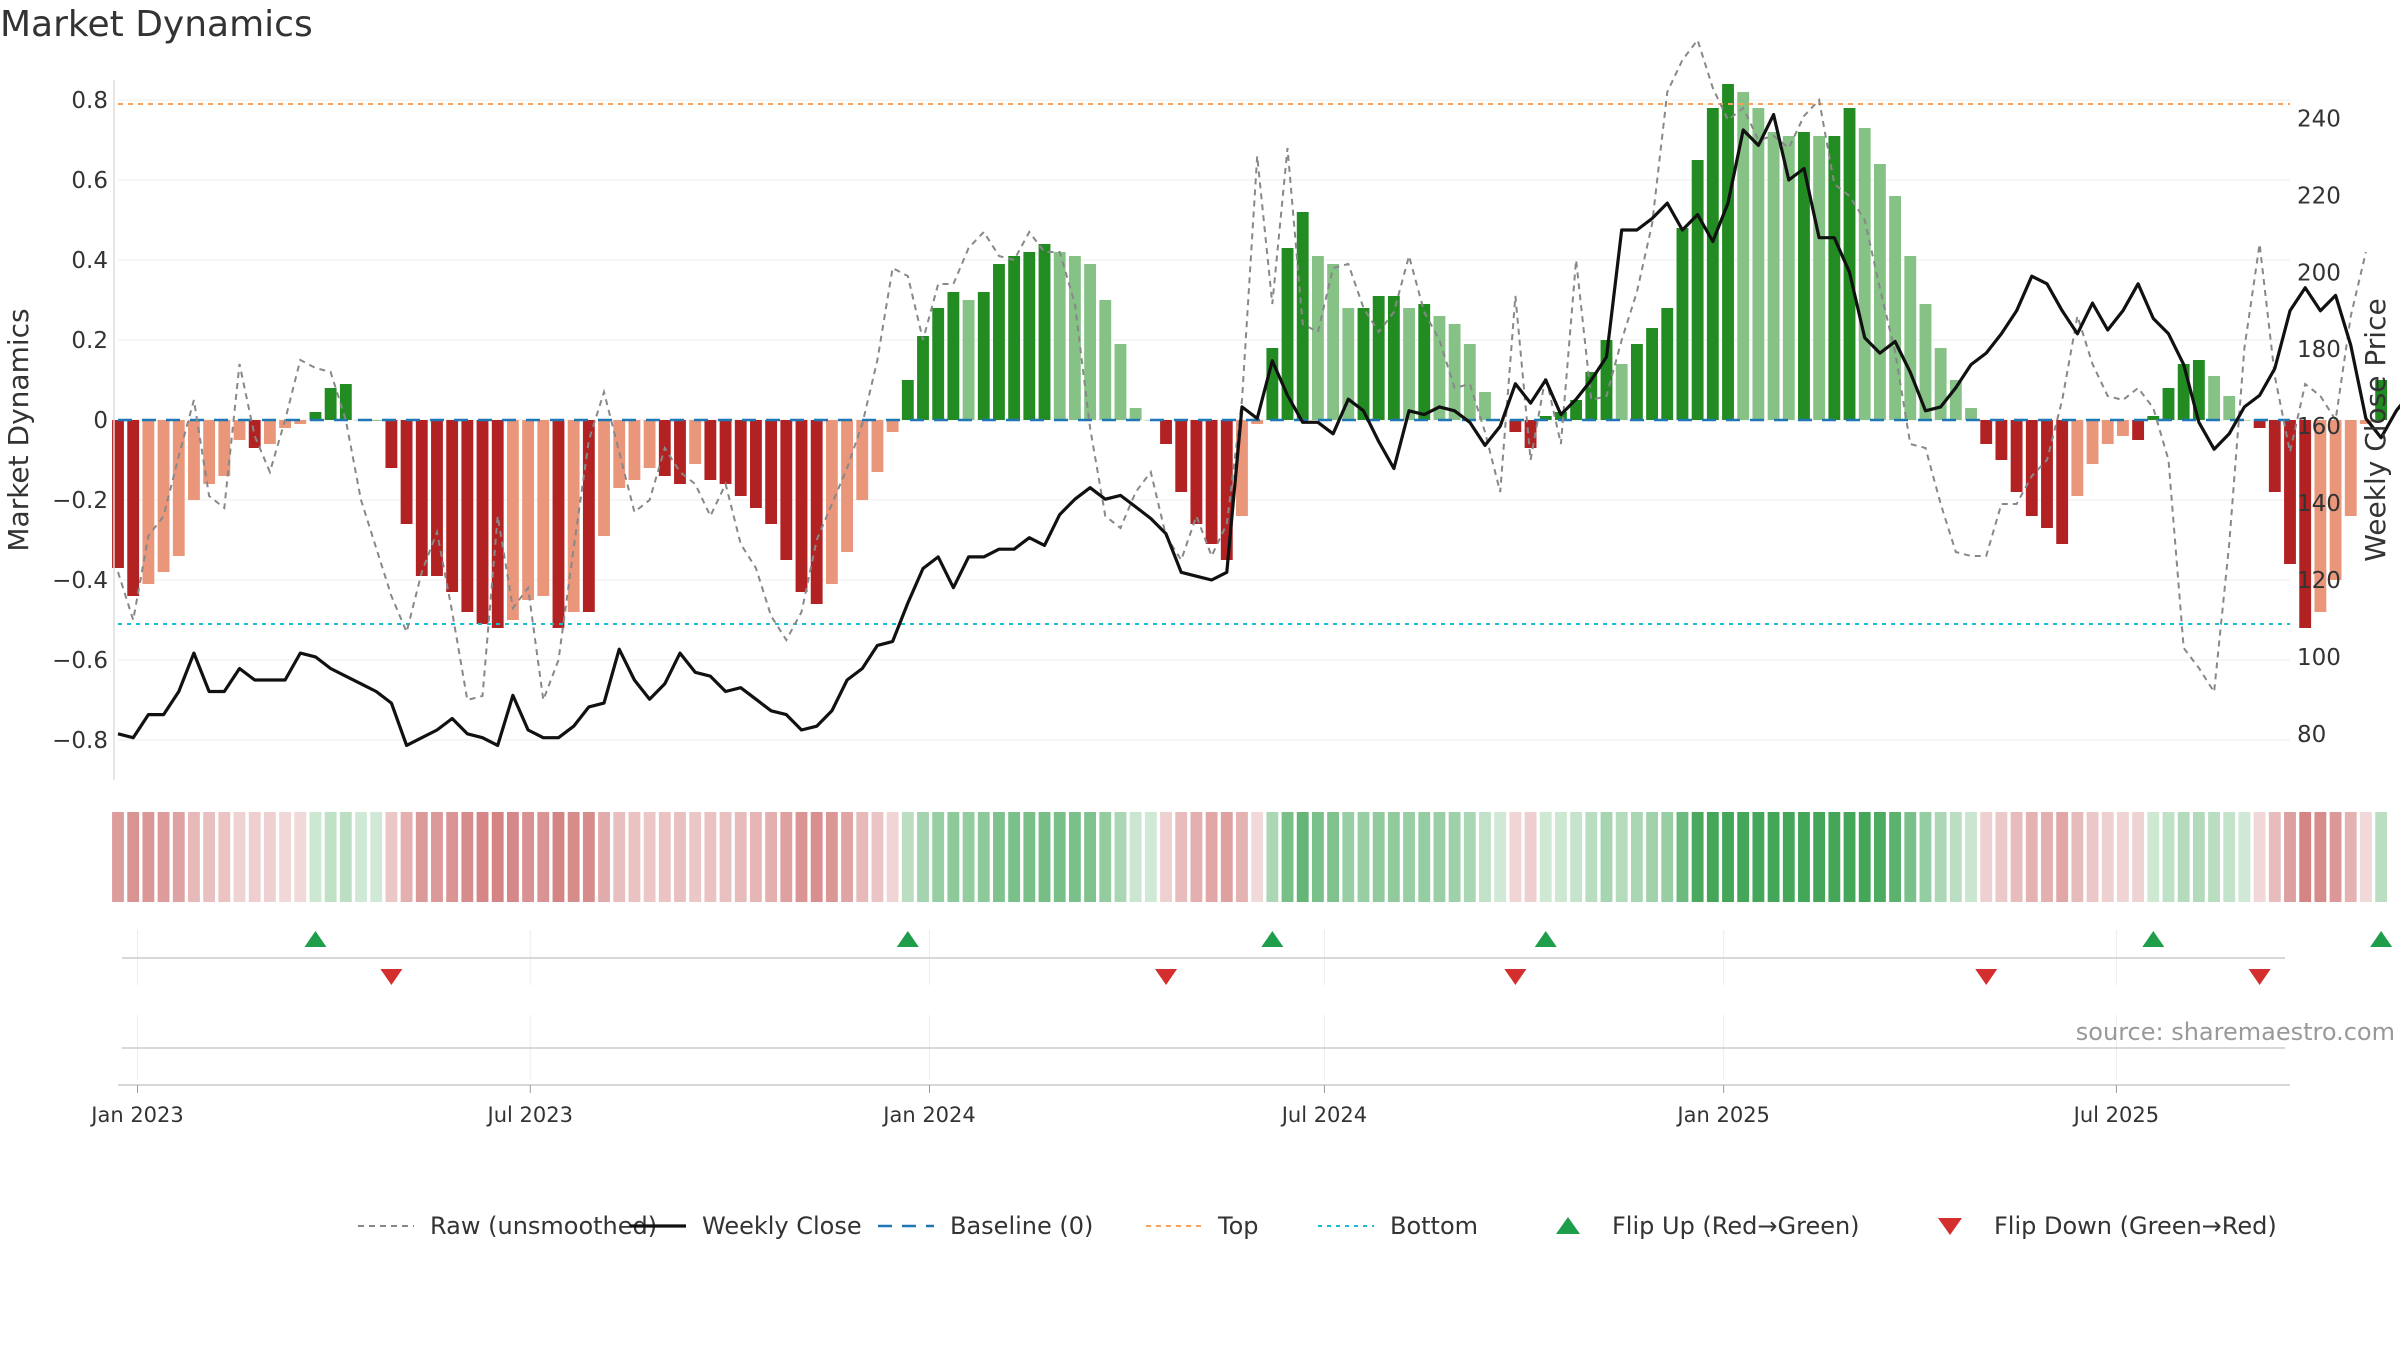 The width and height of the screenshot is (2400, 1350). What do you see at coordinates (80, 741) in the screenshot?
I see `y-tick-label: −0.8` at bounding box center [80, 741].